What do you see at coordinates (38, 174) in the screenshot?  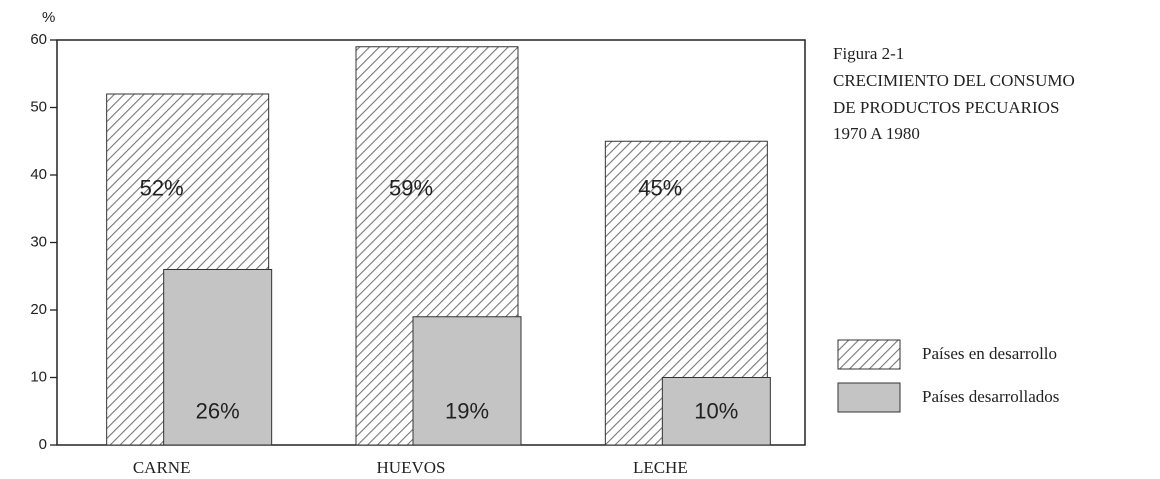 I see `y-tick-label: 40` at bounding box center [38, 174].